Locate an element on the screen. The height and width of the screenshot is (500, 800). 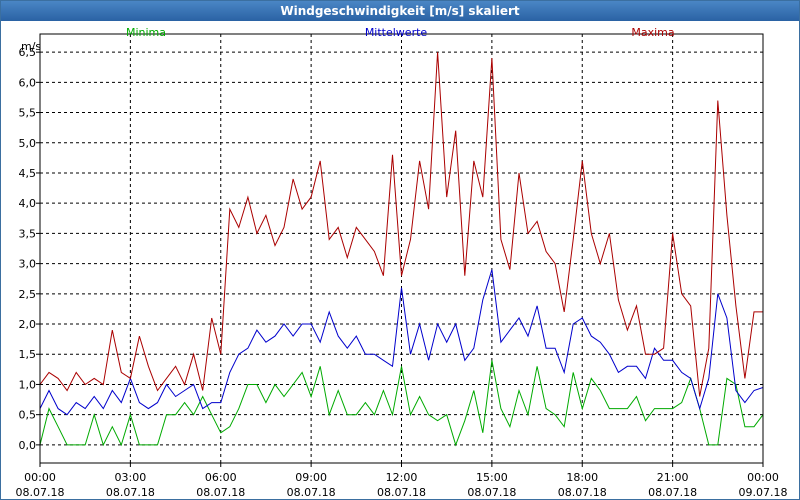
y-tick-label: 1,5 is located at coordinates (28, 354).